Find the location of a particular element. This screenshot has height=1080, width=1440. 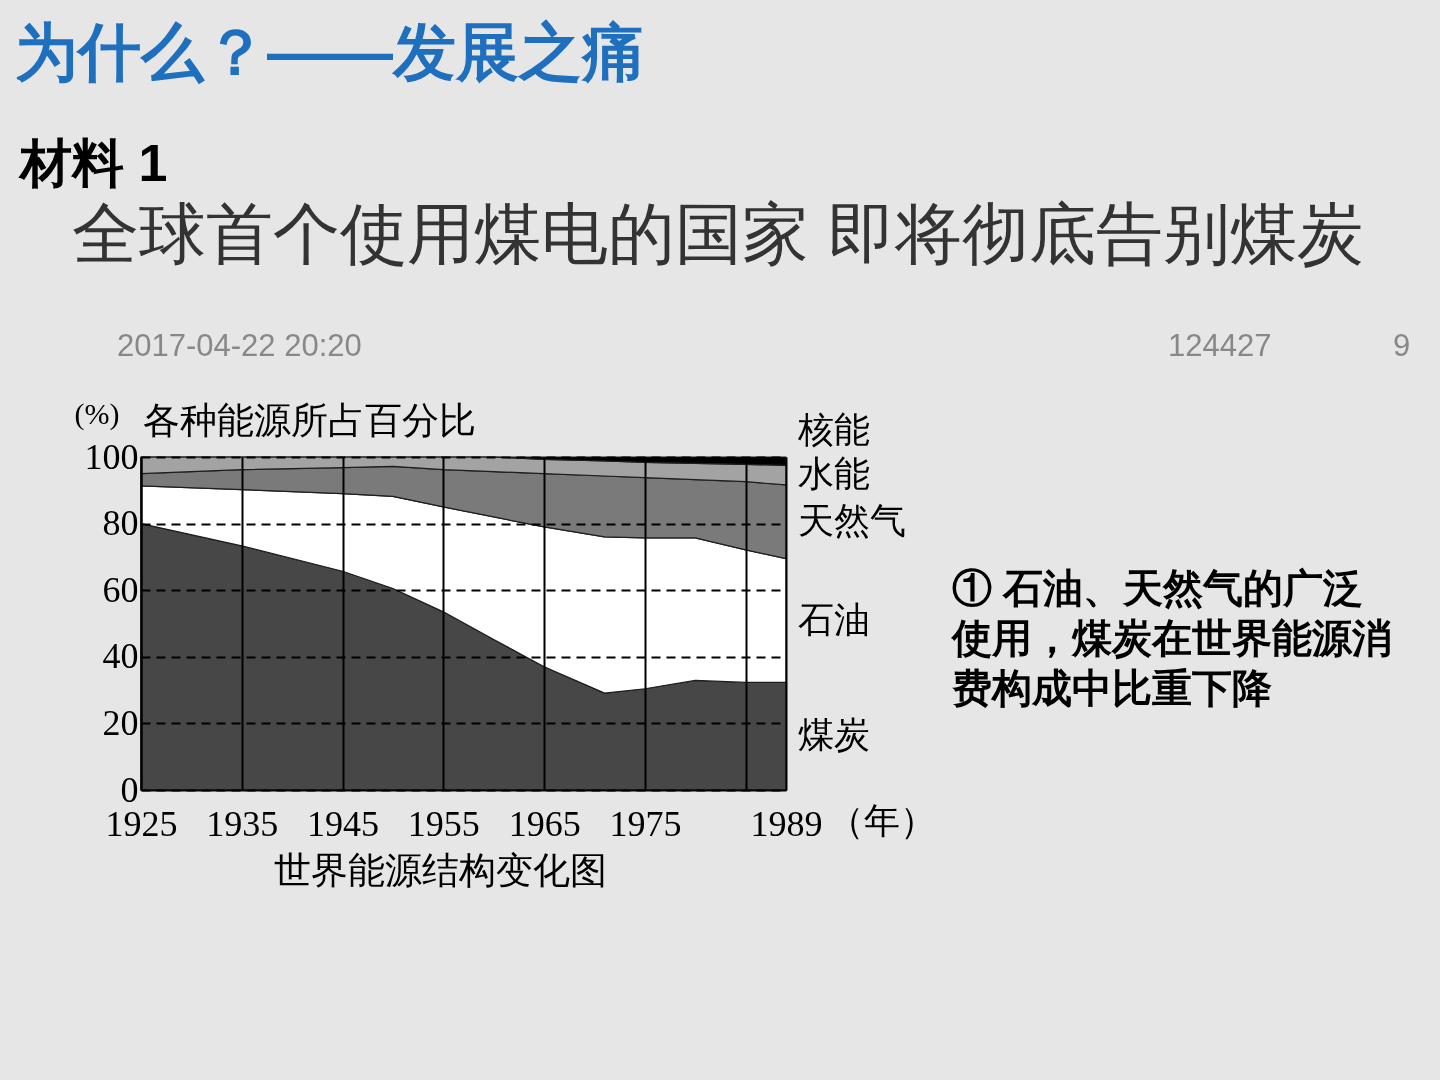

y-tick-label: 60 is located at coordinates (120, 589).